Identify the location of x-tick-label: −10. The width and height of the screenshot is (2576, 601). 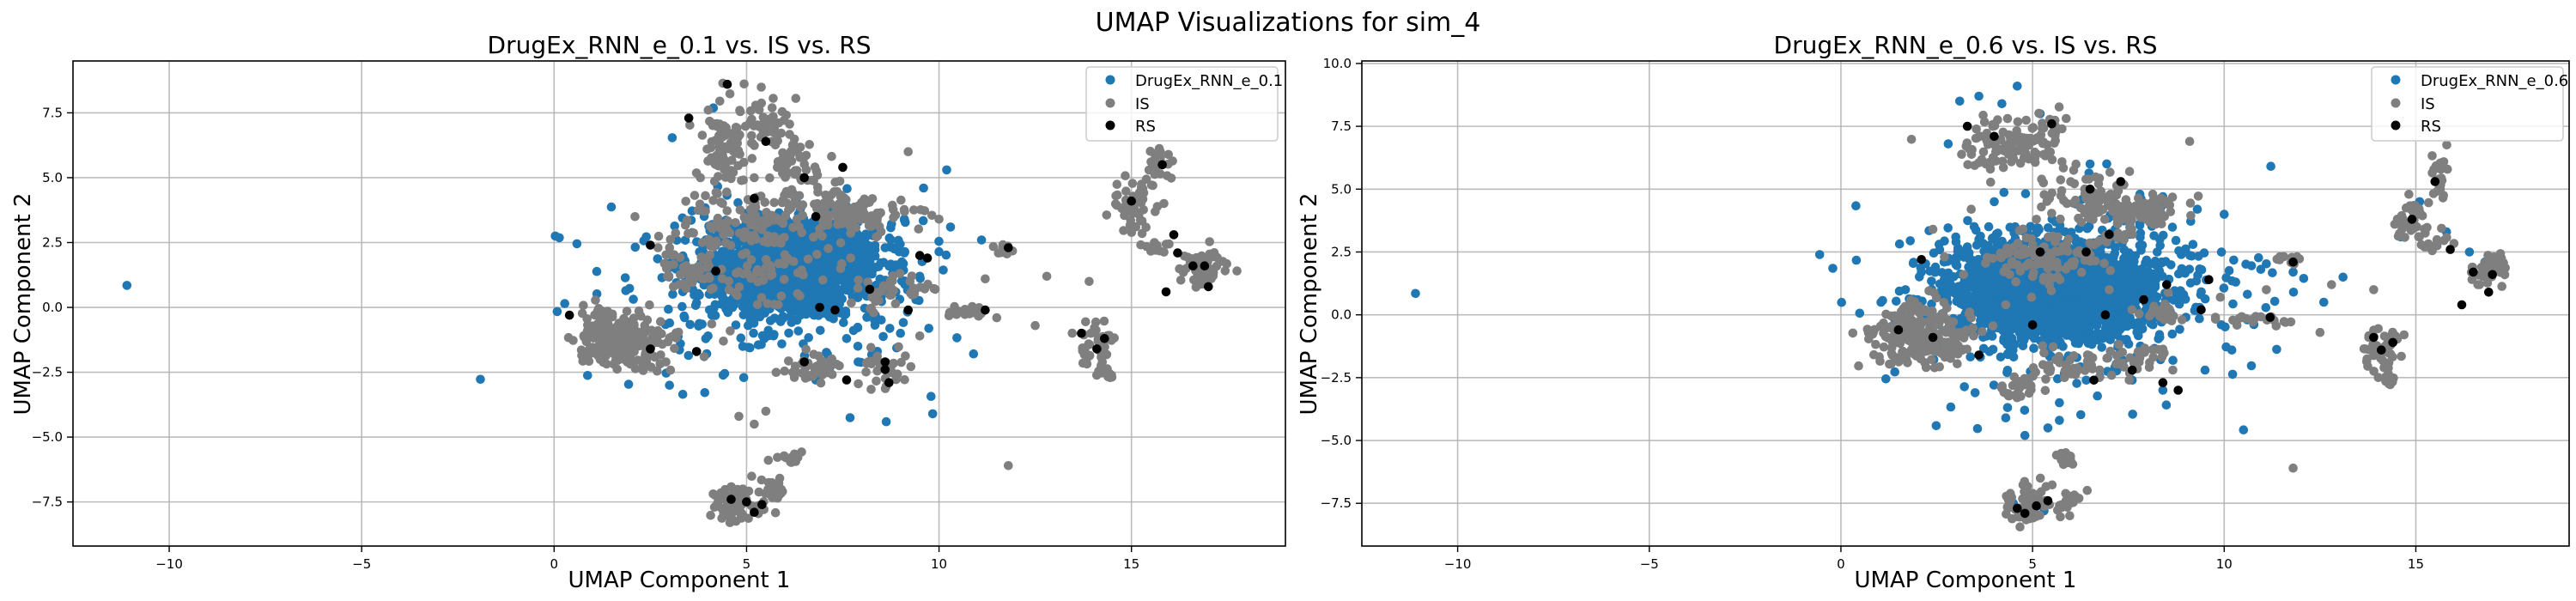
(169, 564).